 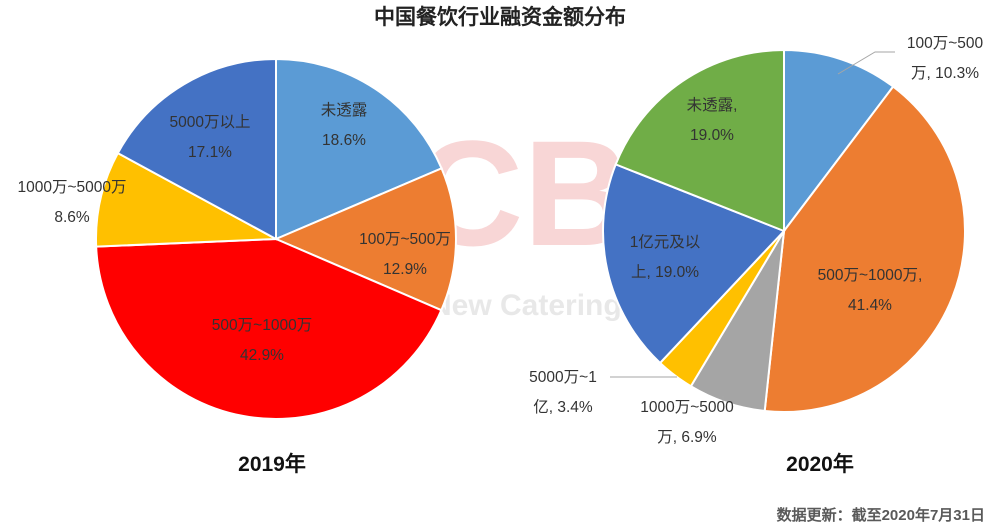 What do you see at coordinates (71, 187) in the screenshot?
I see `label-2019-1000-5000-name: 1000万~5000万` at bounding box center [71, 187].